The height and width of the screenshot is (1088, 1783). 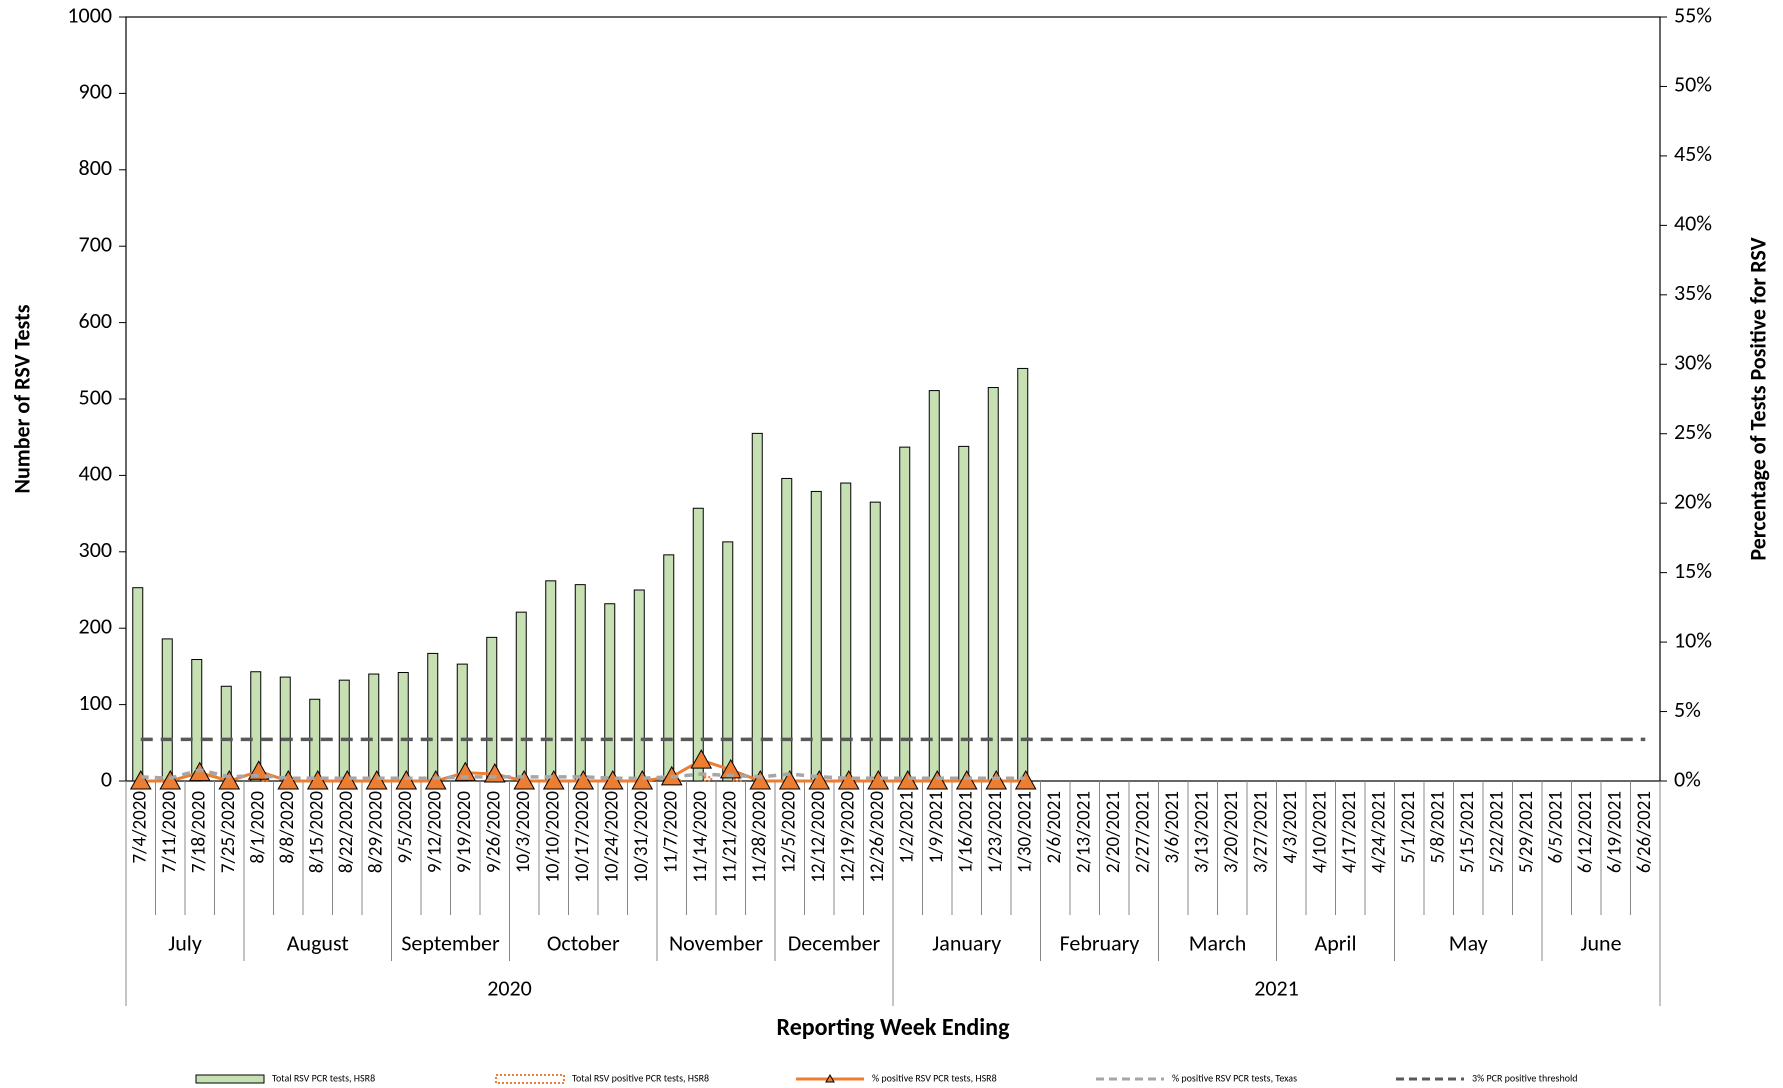 What do you see at coordinates (95, 91) in the screenshot?
I see `y-tick-label: 900` at bounding box center [95, 91].